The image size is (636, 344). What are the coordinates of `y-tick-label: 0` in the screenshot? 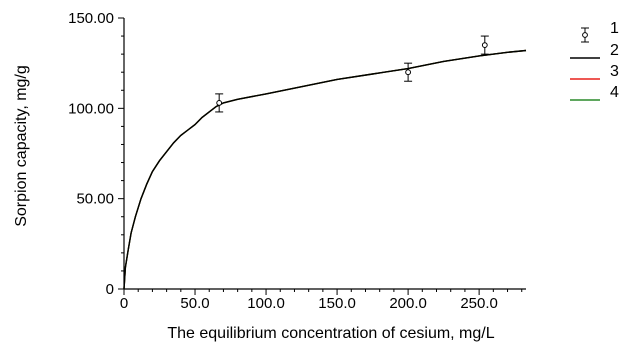 It's located at (110, 289).